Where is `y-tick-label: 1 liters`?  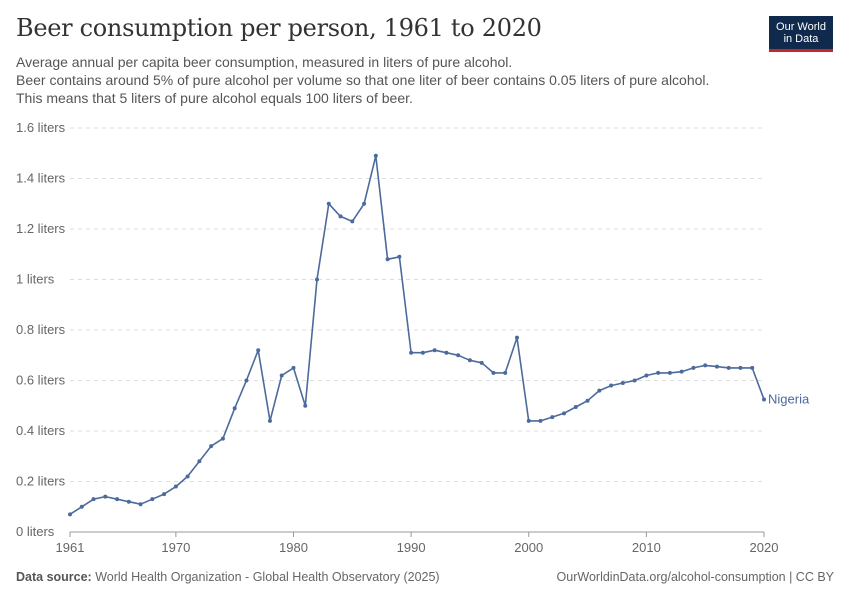
y-tick-label: 1 liters is located at coordinates (35, 279).